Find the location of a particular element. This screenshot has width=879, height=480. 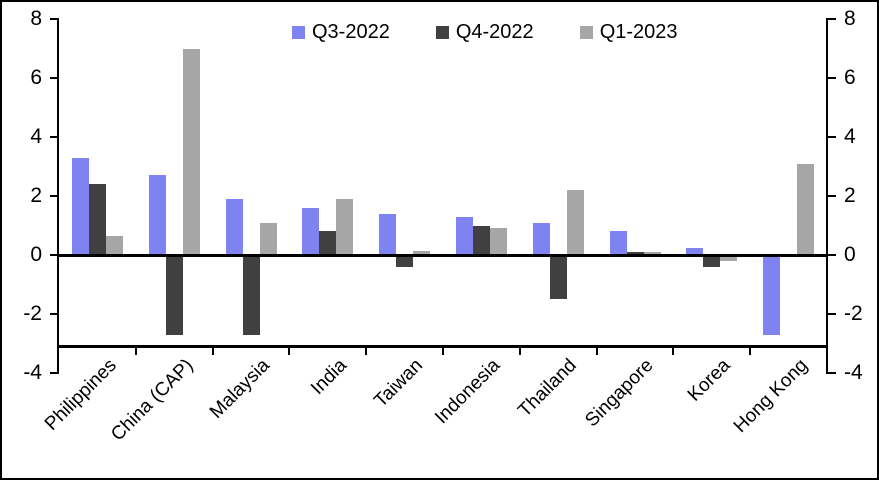

legend-item-q4-2022: Q4-2022 is located at coordinates (484, 32).